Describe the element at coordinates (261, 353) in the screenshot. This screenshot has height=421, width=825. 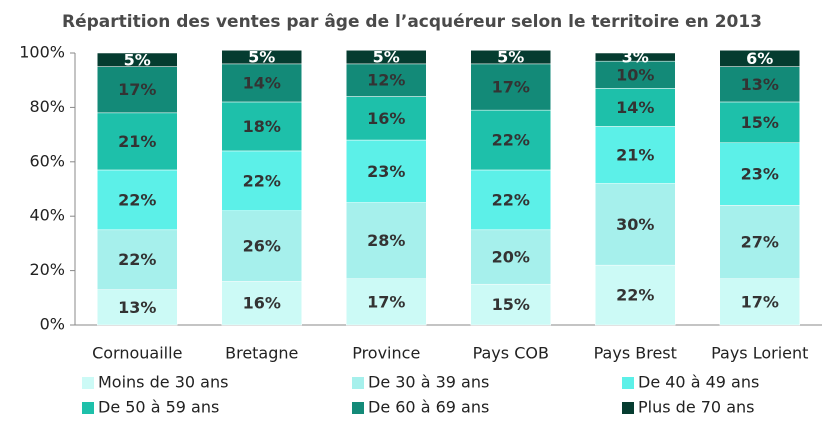
I see `x-tick-label: Bretagne` at that location.